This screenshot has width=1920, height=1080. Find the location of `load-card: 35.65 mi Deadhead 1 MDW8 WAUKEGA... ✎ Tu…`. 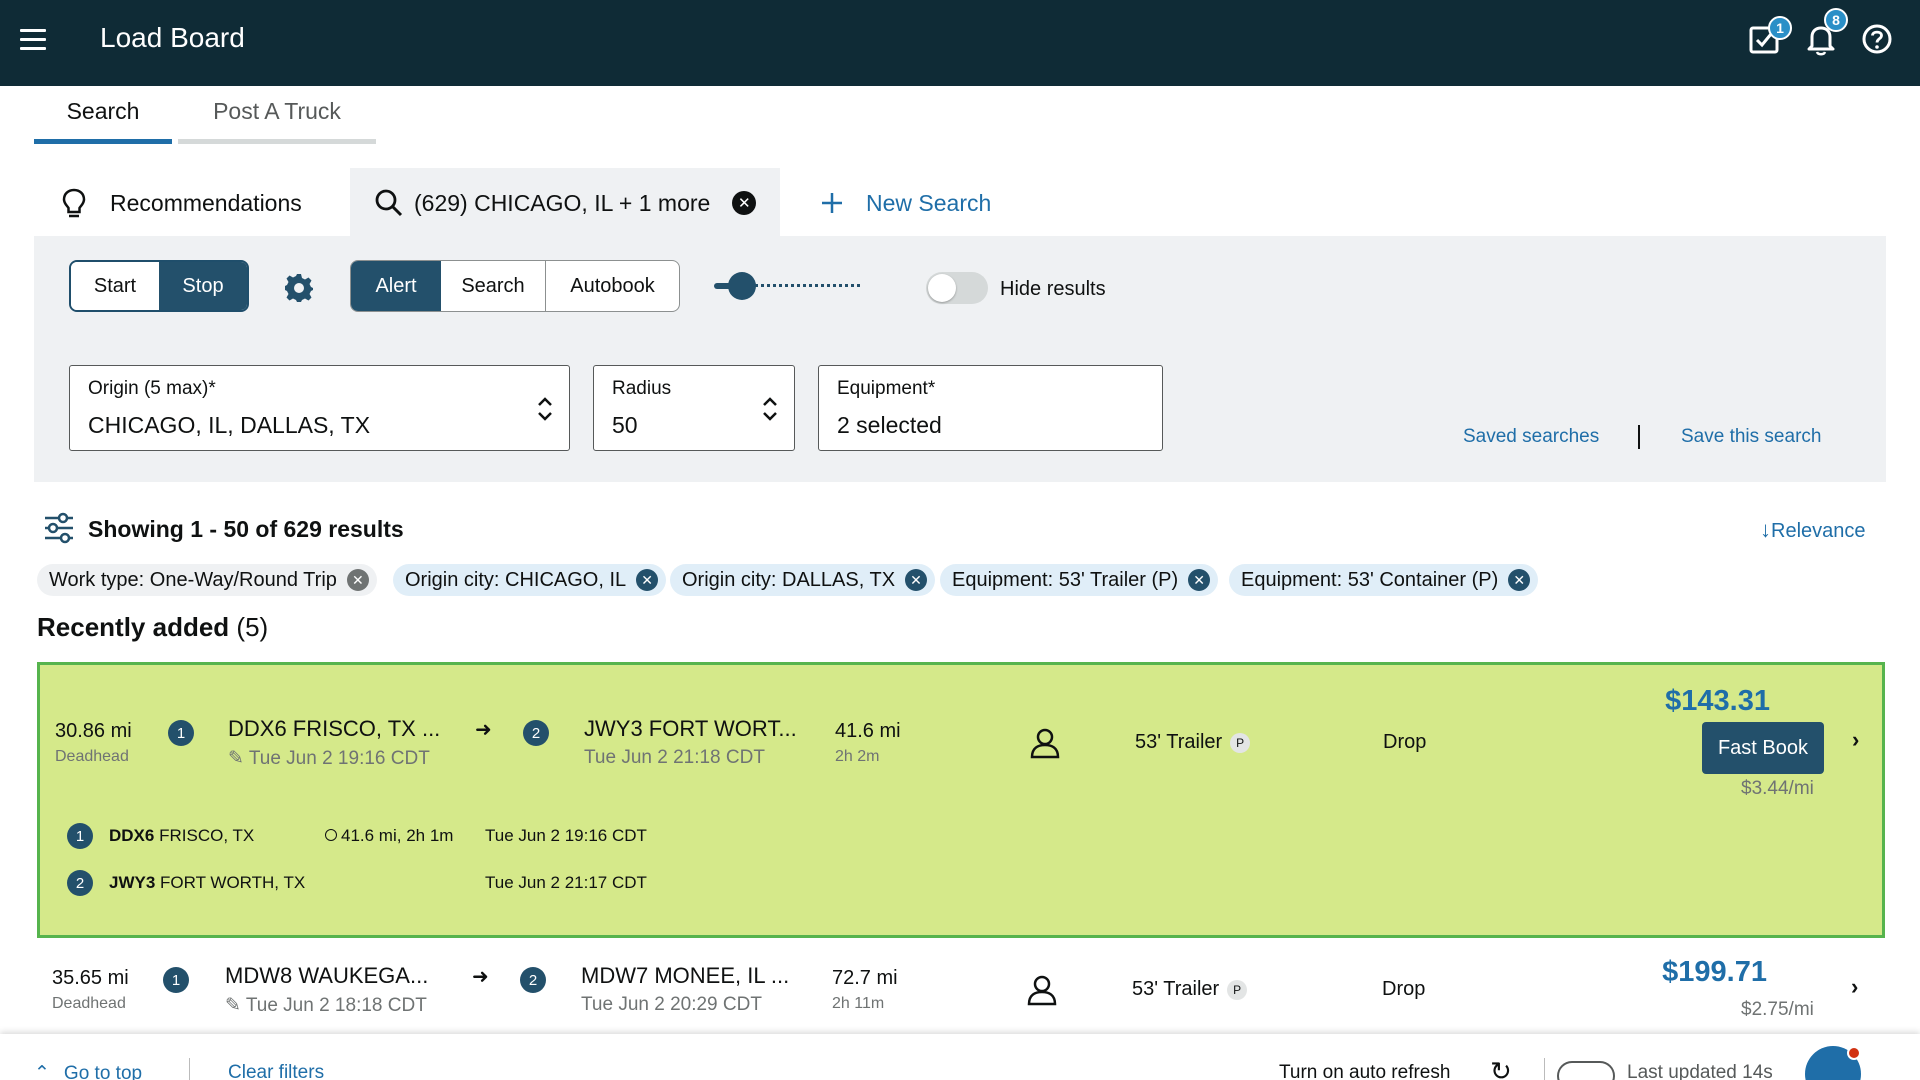

load-card: 35.65 mi Deadhead 1 MDW8 WAUKEGA... ✎ Tu… is located at coordinates (961, 992).